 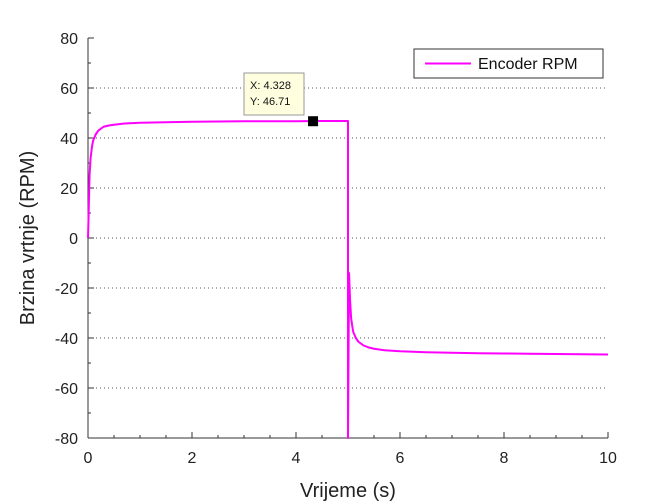 What do you see at coordinates (274, 94) in the screenshot?
I see `datatip-box` at bounding box center [274, 94].